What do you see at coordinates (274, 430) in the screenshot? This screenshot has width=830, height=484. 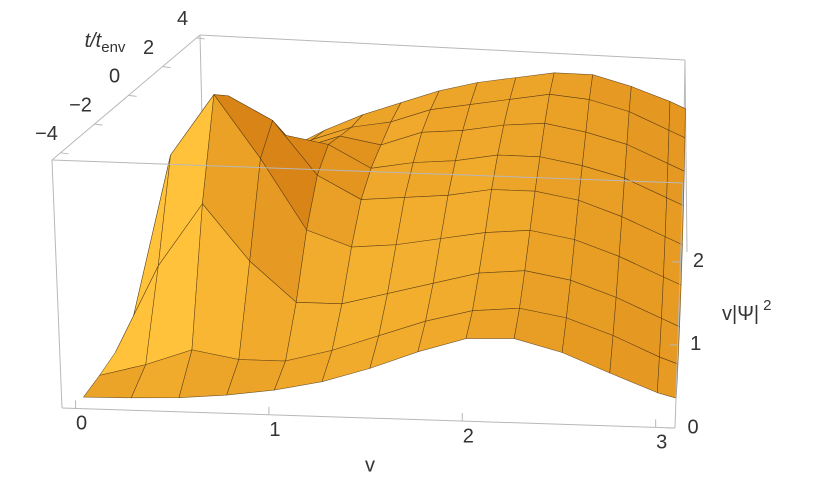 I see `x-tick-label: 1` at bounding box center [274, 430].